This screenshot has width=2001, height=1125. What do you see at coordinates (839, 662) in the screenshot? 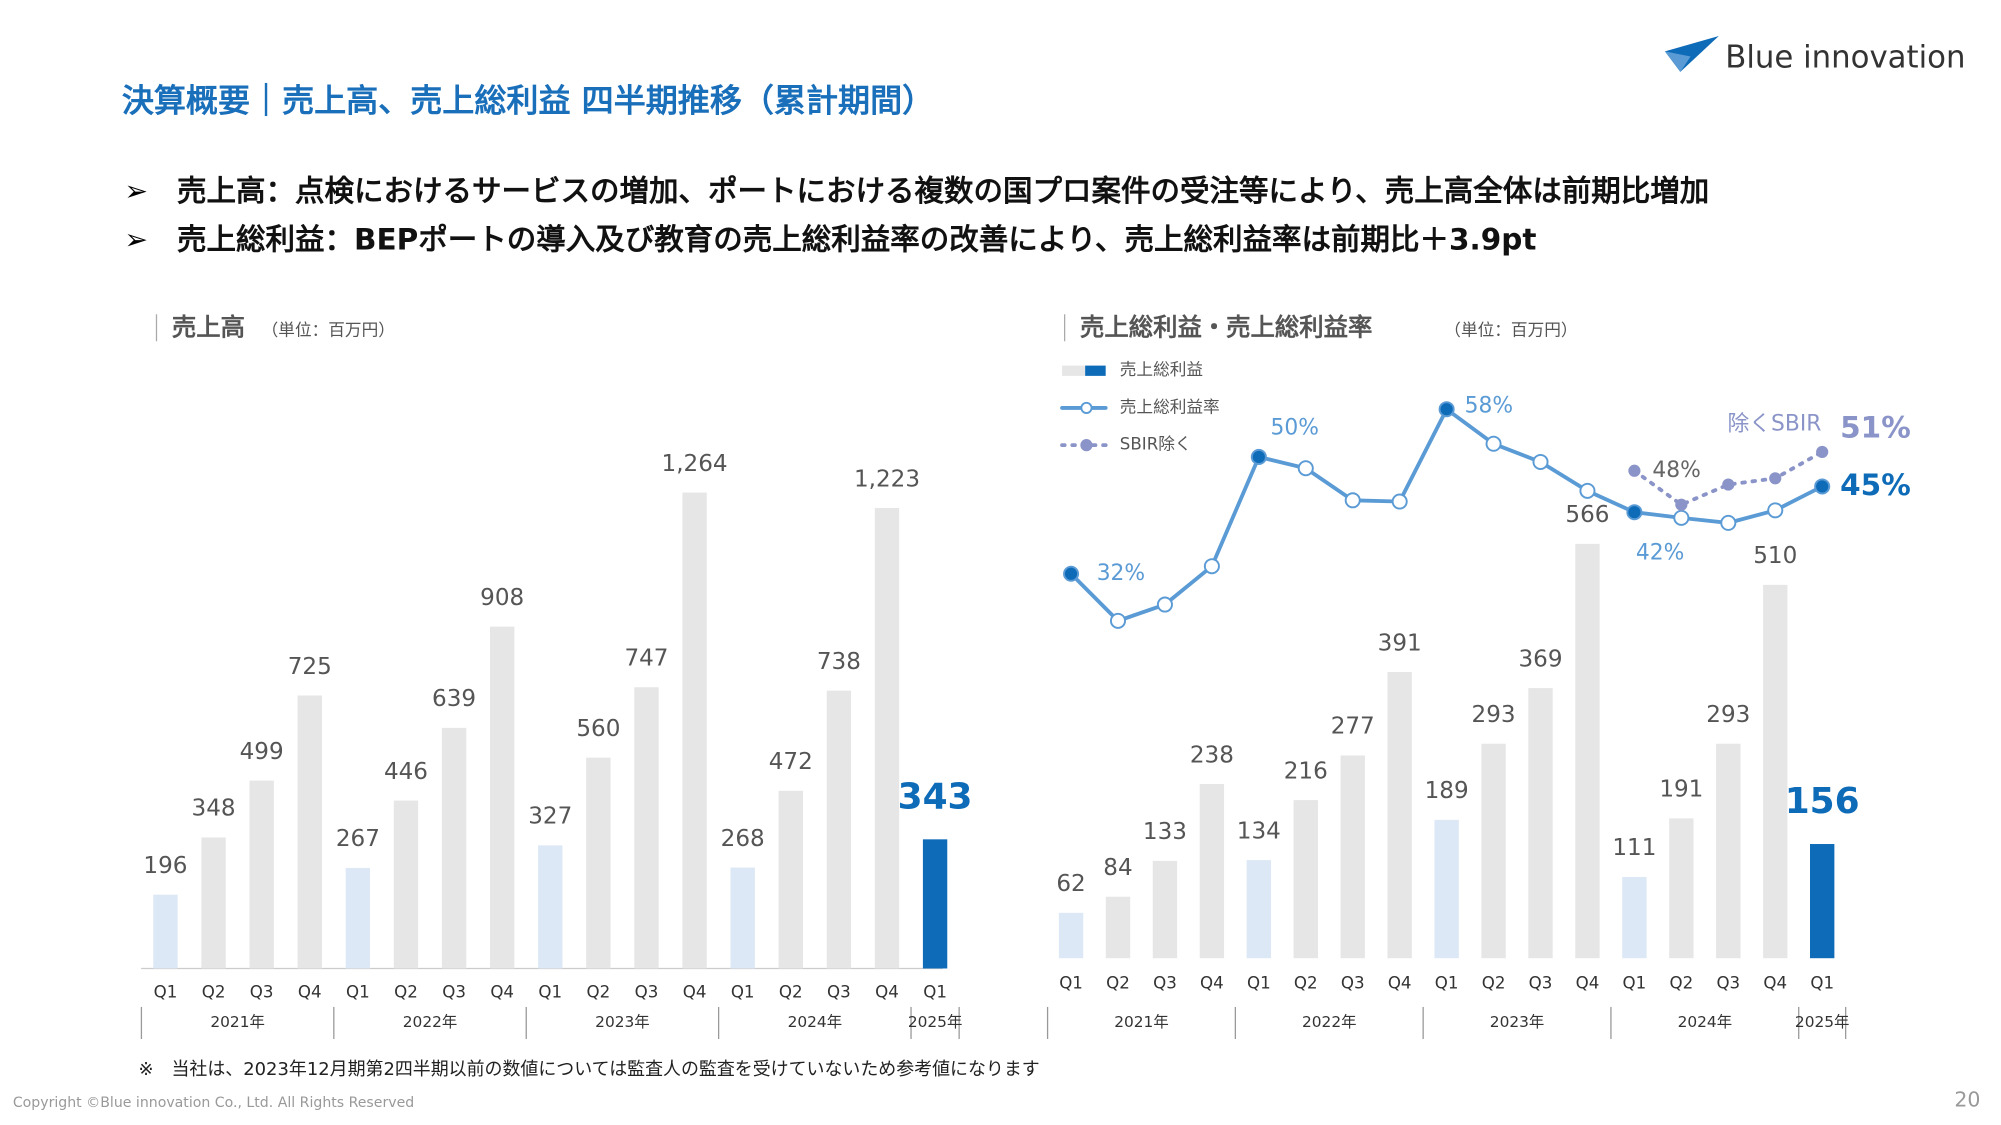
I see `data-label: 738` at bounding box center [839, 662].